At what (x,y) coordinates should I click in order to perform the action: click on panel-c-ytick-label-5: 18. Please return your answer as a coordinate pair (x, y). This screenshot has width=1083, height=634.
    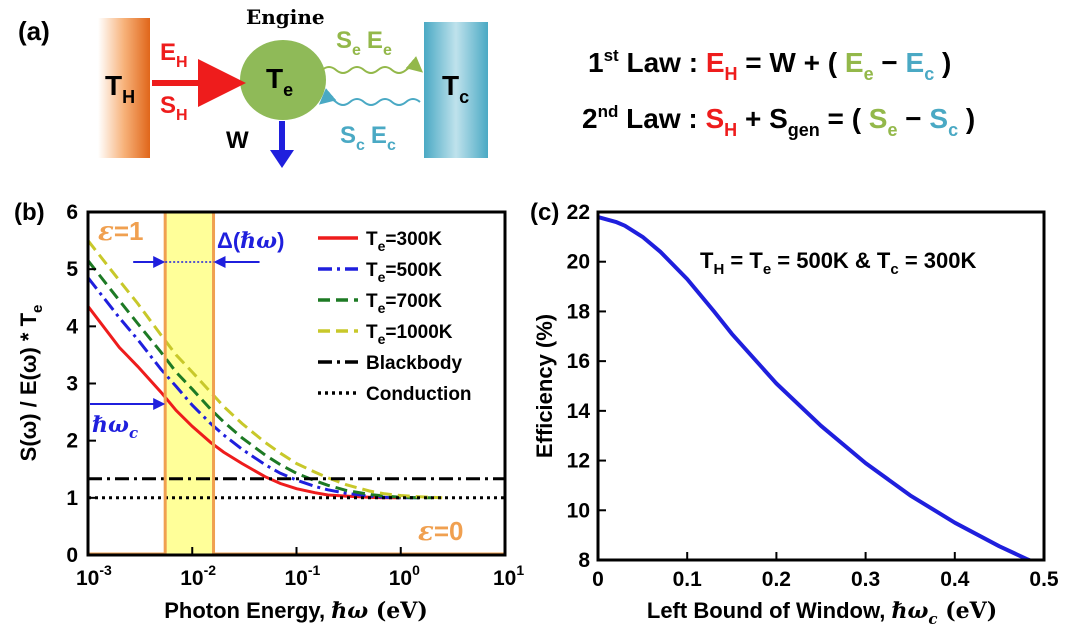
    Looking at the image, I should click on (579, 311).